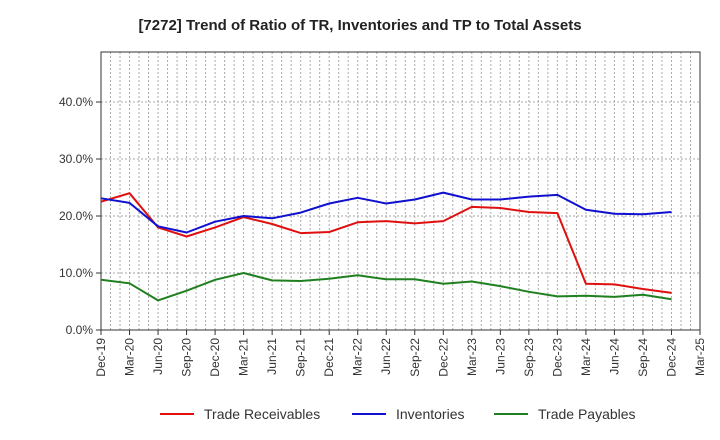  What do you see at coordinates (529, 357) in the screenshot?
I see `x-tick-label: Sep-23` at bounding box center [529, 357].